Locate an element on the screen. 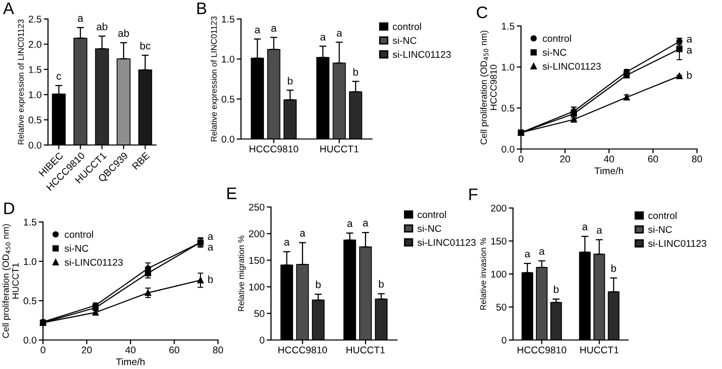  chart-title: E is located at coordinates (231, 194).